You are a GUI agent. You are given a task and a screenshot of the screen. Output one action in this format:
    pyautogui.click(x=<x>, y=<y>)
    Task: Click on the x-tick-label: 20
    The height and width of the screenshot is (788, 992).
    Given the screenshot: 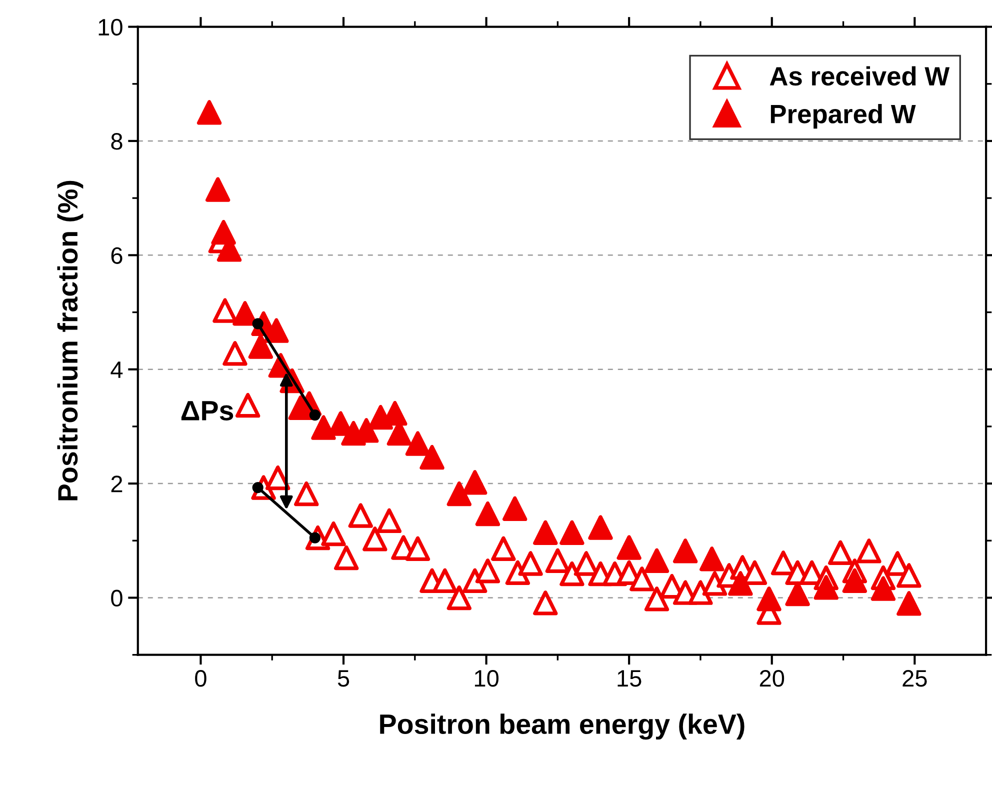 What is the action you would take?
    pyautogui.click(x=772, y=678)
    